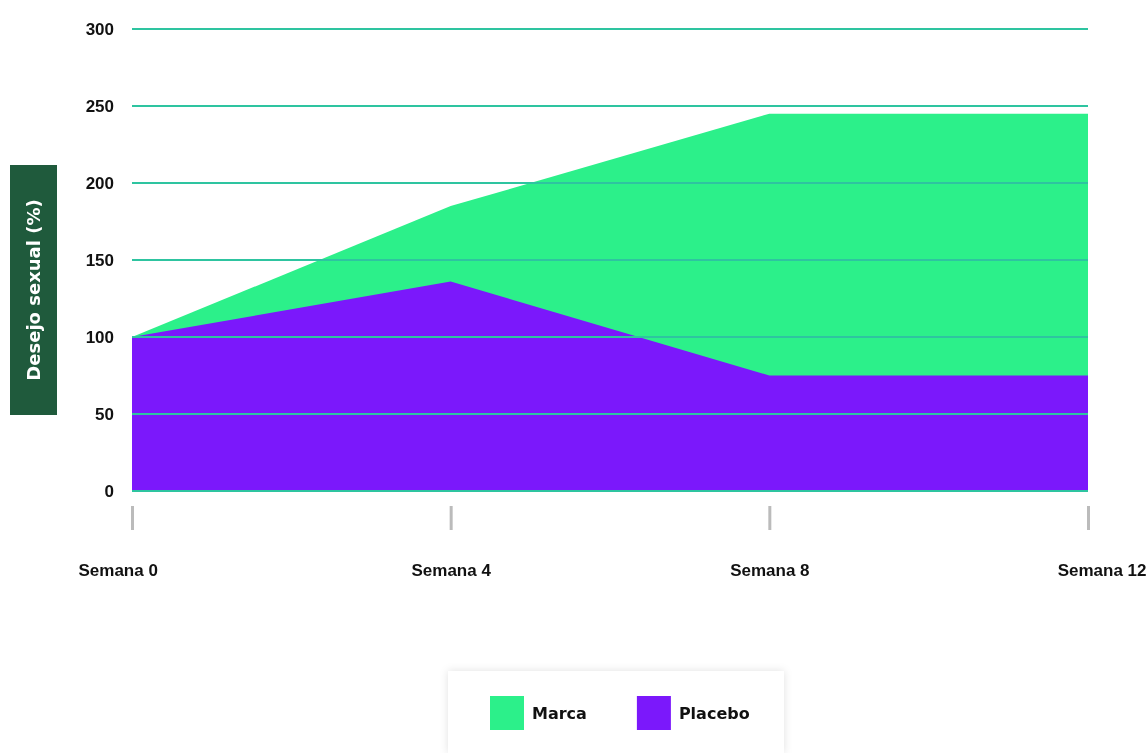 This screenshot has height=753, width=1148. What do you see at coordinates (1102, 571) in the screenshot?
I see `x-tick-label: Semana 12` at bounding box center [1102, 571].